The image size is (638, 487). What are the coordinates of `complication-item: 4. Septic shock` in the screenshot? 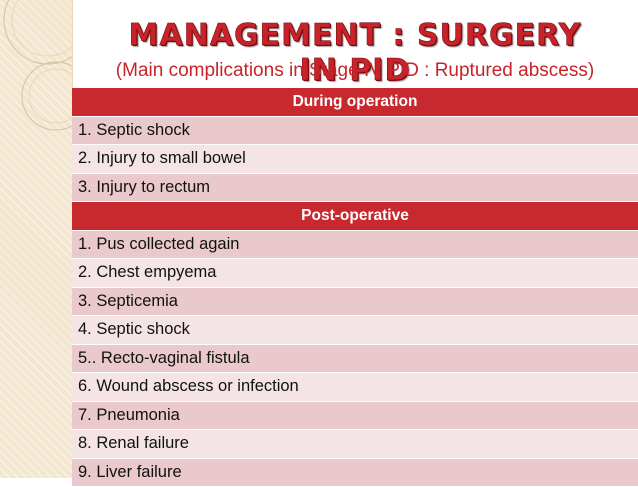 It's located at (355, 330).